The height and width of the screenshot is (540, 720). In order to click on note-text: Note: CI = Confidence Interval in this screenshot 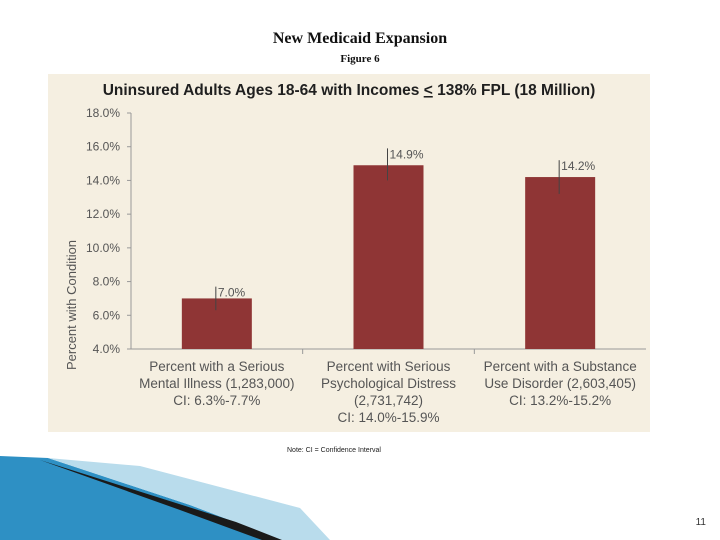, I will do `click(334, 450)`.